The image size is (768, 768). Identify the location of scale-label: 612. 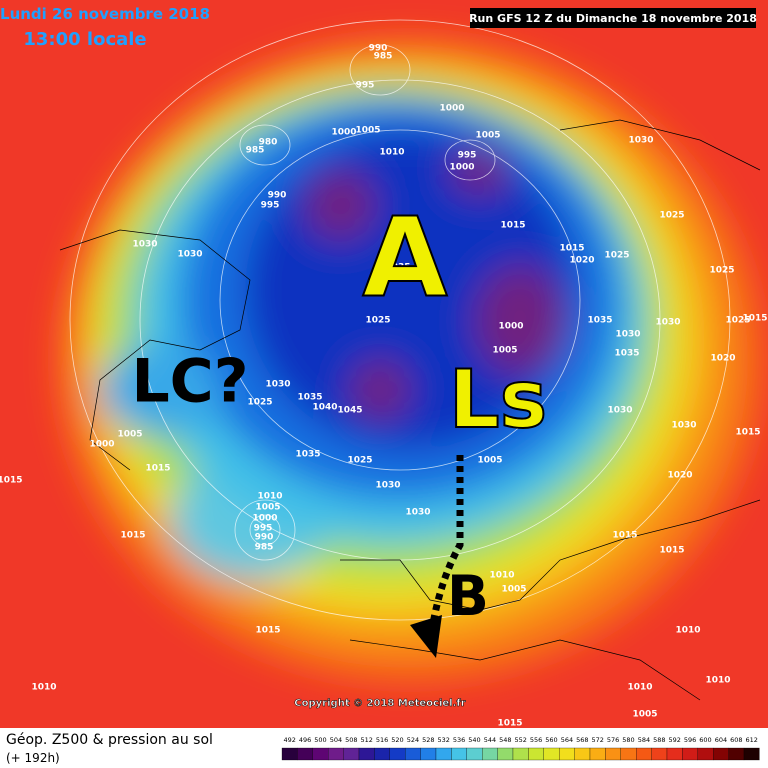
(751, 740).